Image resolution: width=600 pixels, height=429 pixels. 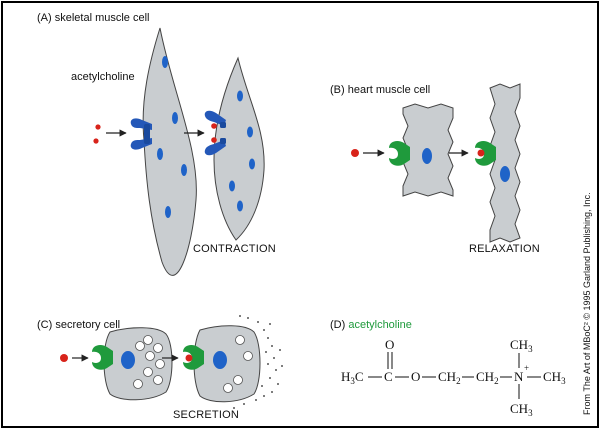 What do you see at coordinates (521, 409) in the screenshot?
I see `methyl-bottom: CH3` at bounding box center [521, 409].